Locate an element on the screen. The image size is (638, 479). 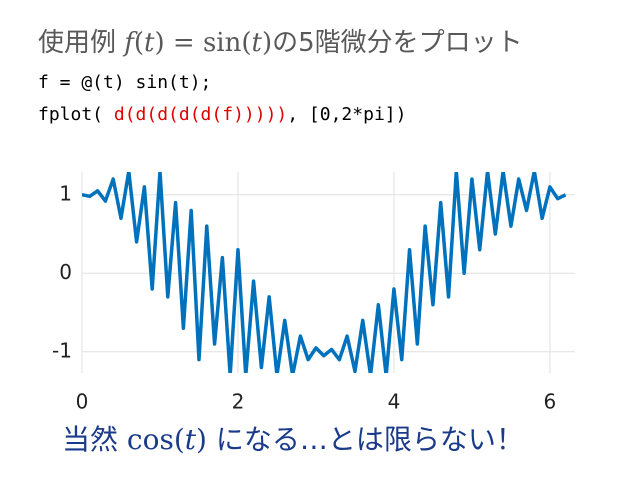
title-math: f is located at coordinates (129, 43).